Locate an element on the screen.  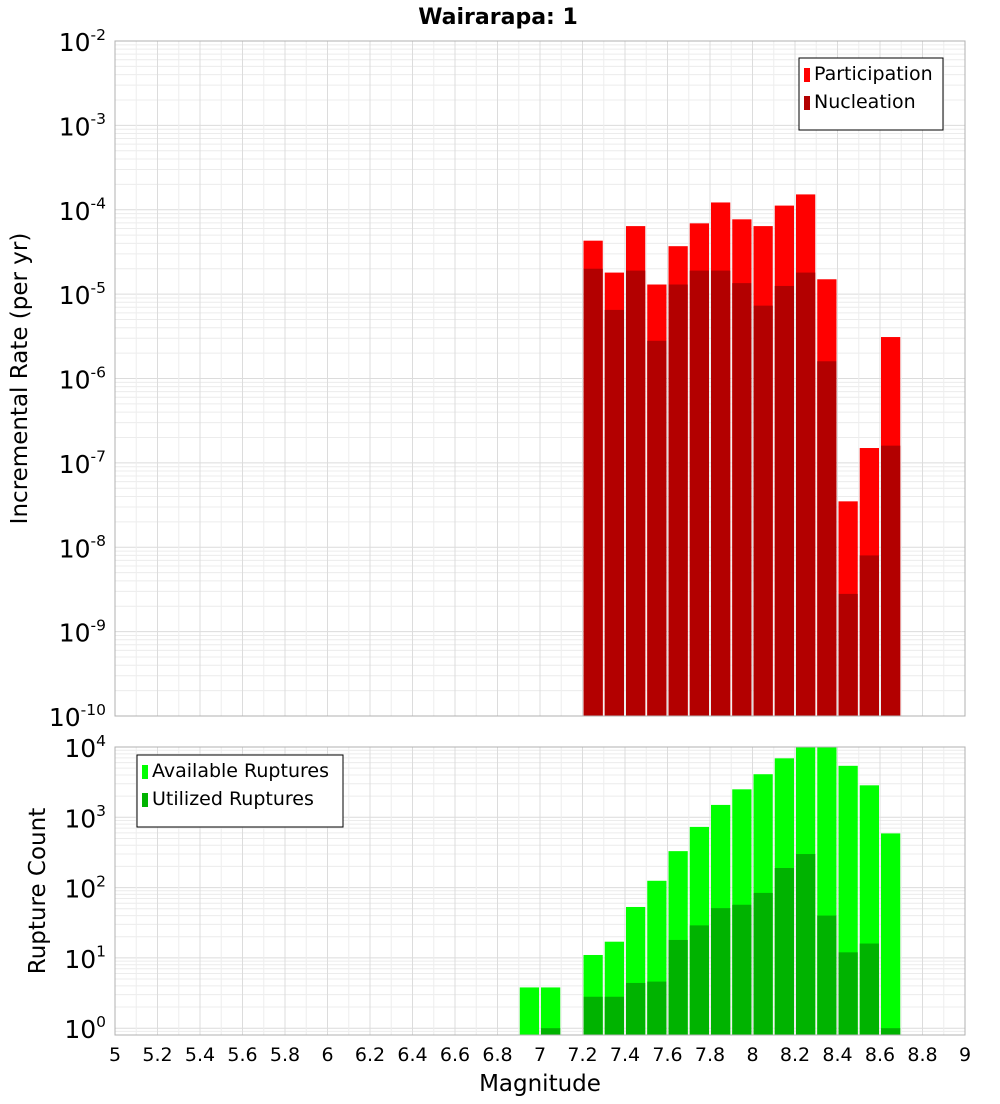
chart-title: Wairarapa: 1 is located at coordinates (498, 17).